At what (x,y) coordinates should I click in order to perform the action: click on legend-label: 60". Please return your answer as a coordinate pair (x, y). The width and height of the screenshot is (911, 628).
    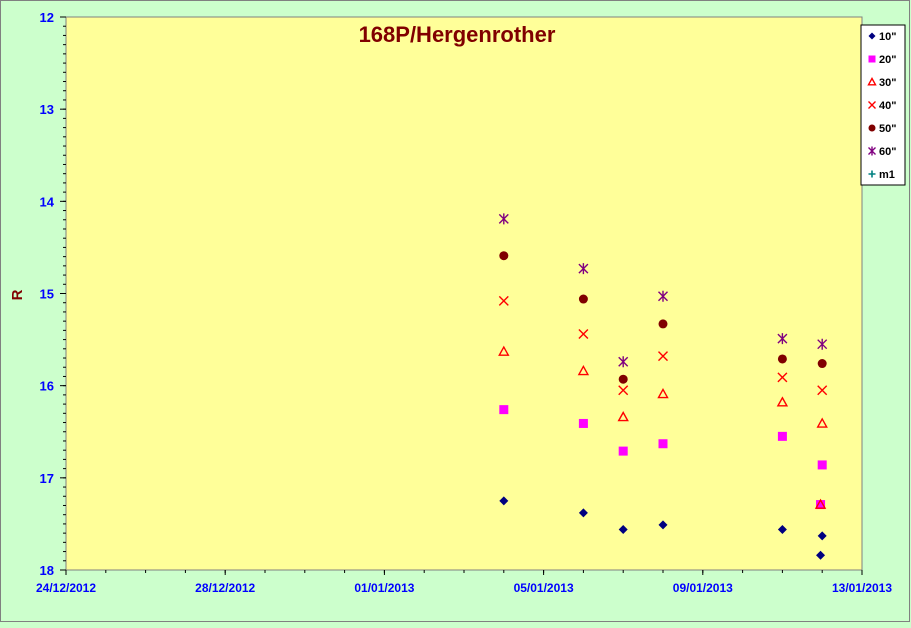
    Looking at the image, I should click on (887, 152).